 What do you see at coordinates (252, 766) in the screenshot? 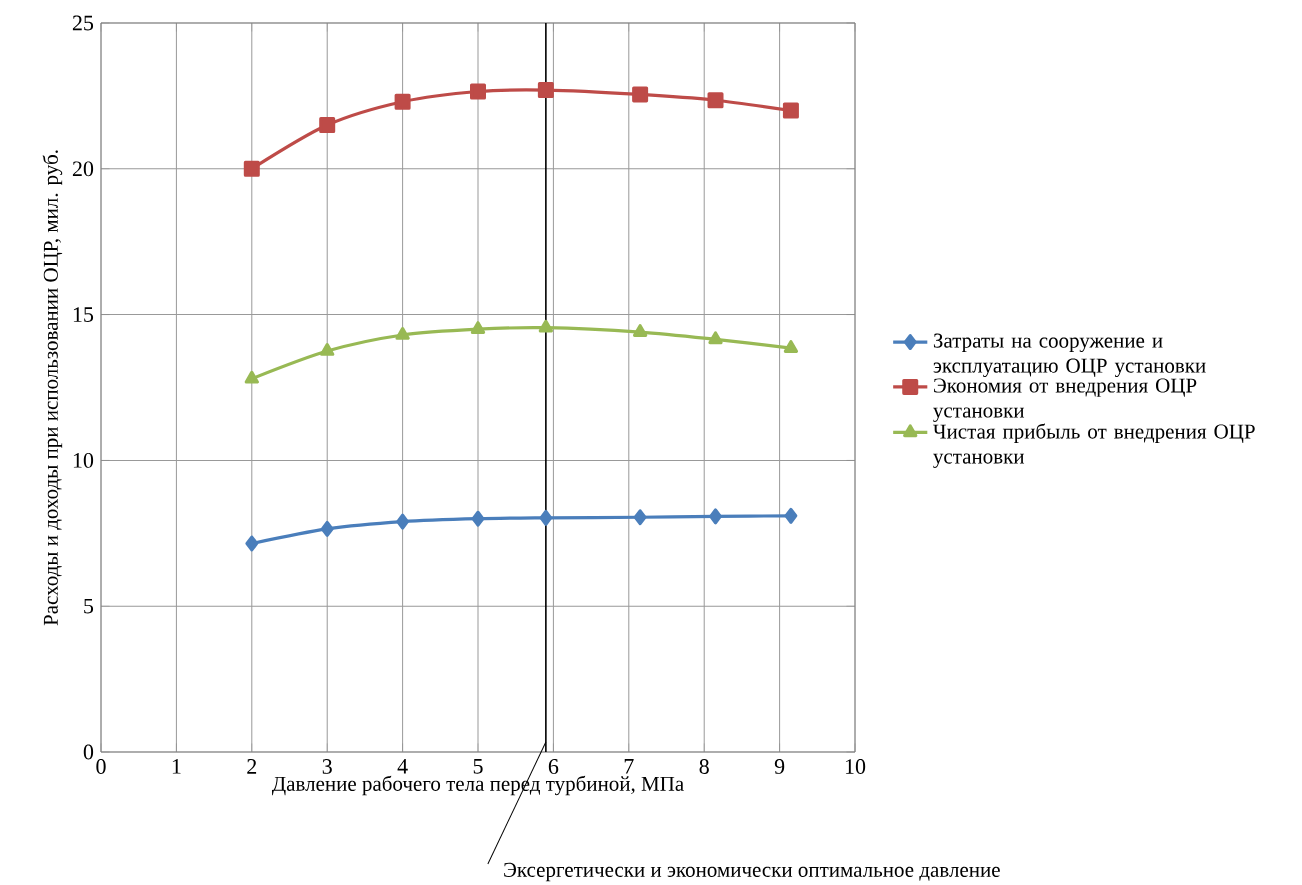
I see `x-tick-label: 2` at bounding box center [252, 766].